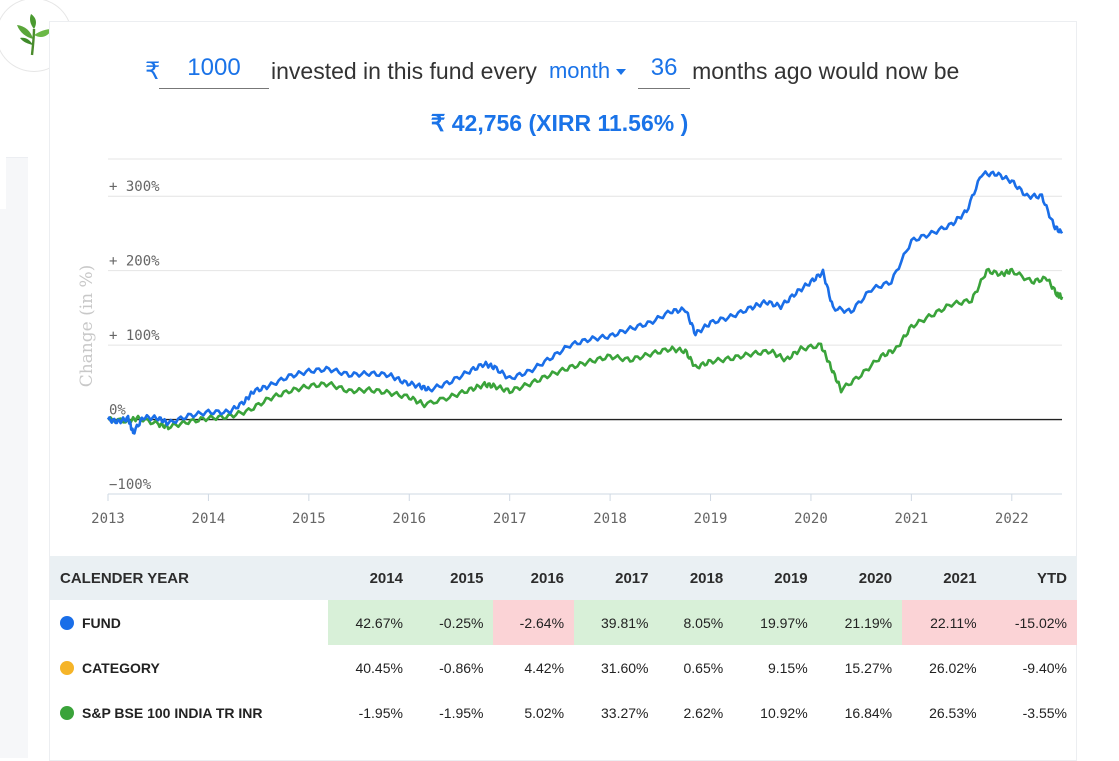 Image resolution: width=1119 pixels, height=761 pixels. Describe the element at coordinates (944, 622) in the screenshot. I see `return-cell: 22.11%` at that location.